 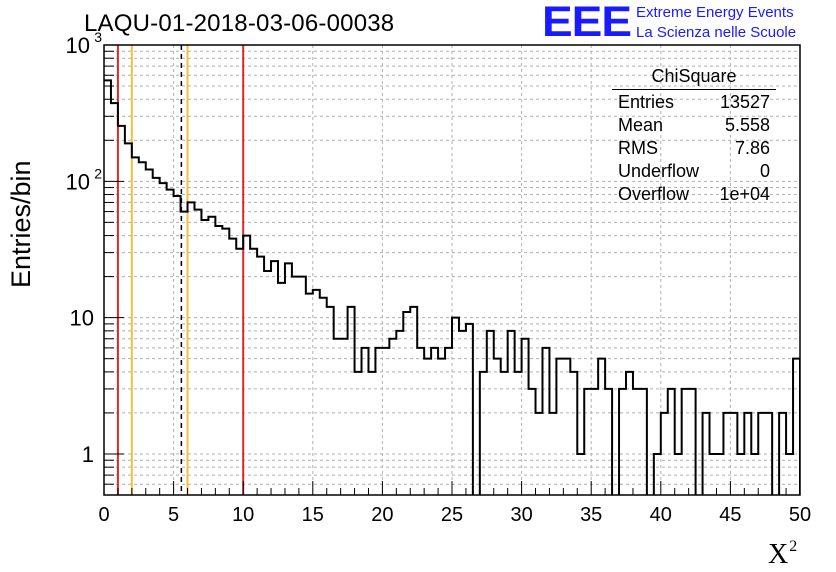 What do you see at coordinates (661, 515) in the screenshot?
I see `x-tick-label: 40` at bounding box center [661, 515].